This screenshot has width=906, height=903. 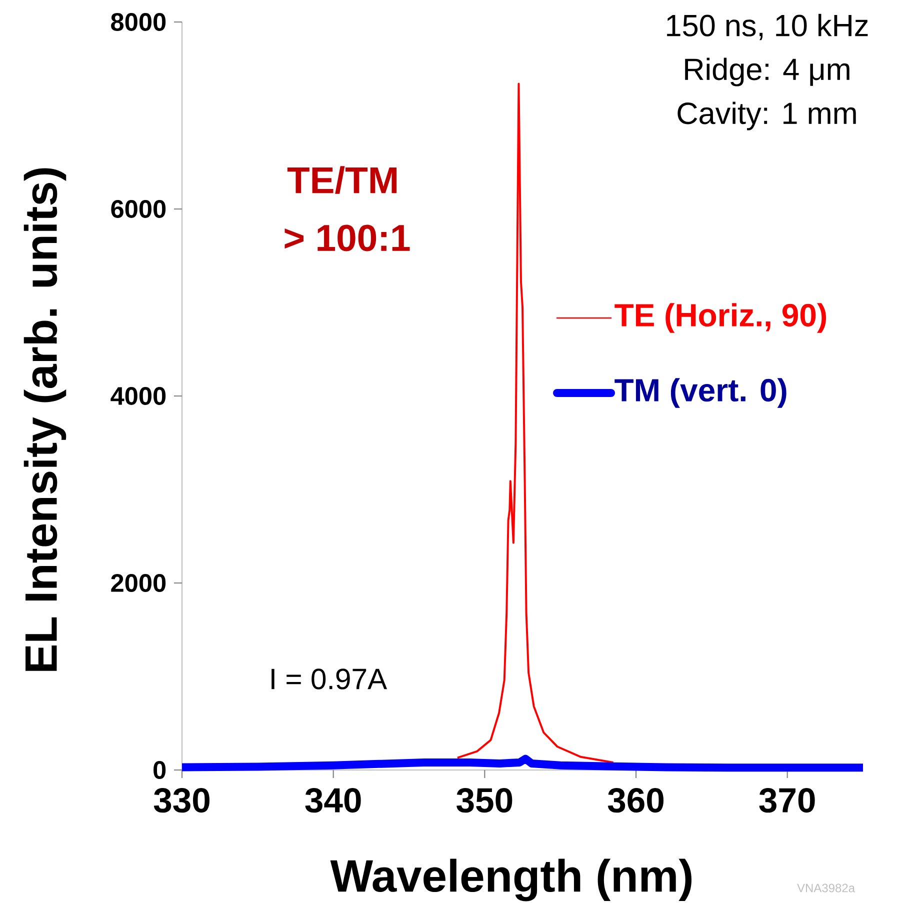 What do you see at coordinates (767, 72) in the screenshot?
I see `annotation: Ridge: 4 μm` at bounding box center [767, 72].